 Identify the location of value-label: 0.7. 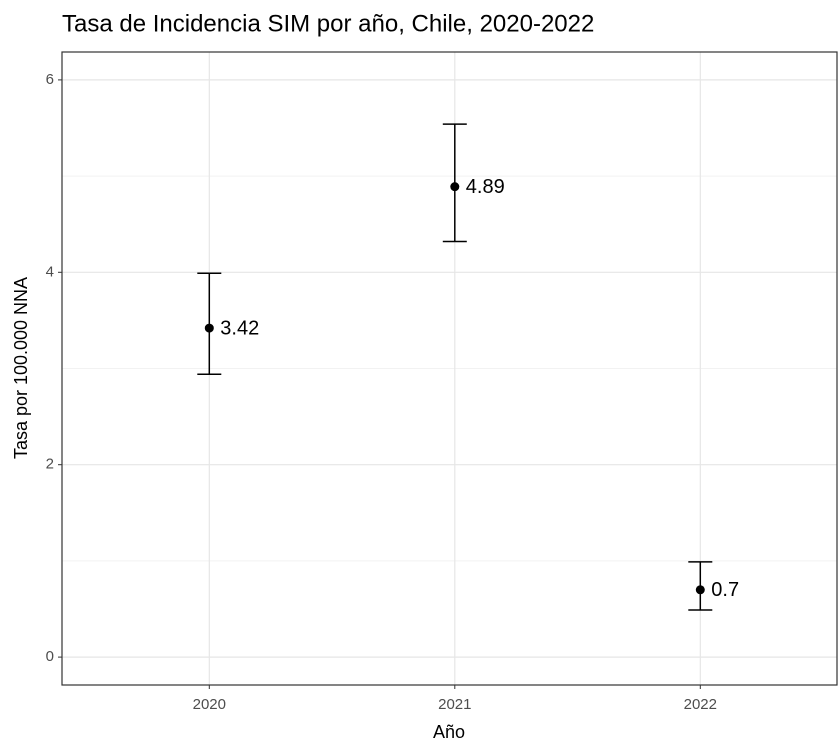
(725, 590).